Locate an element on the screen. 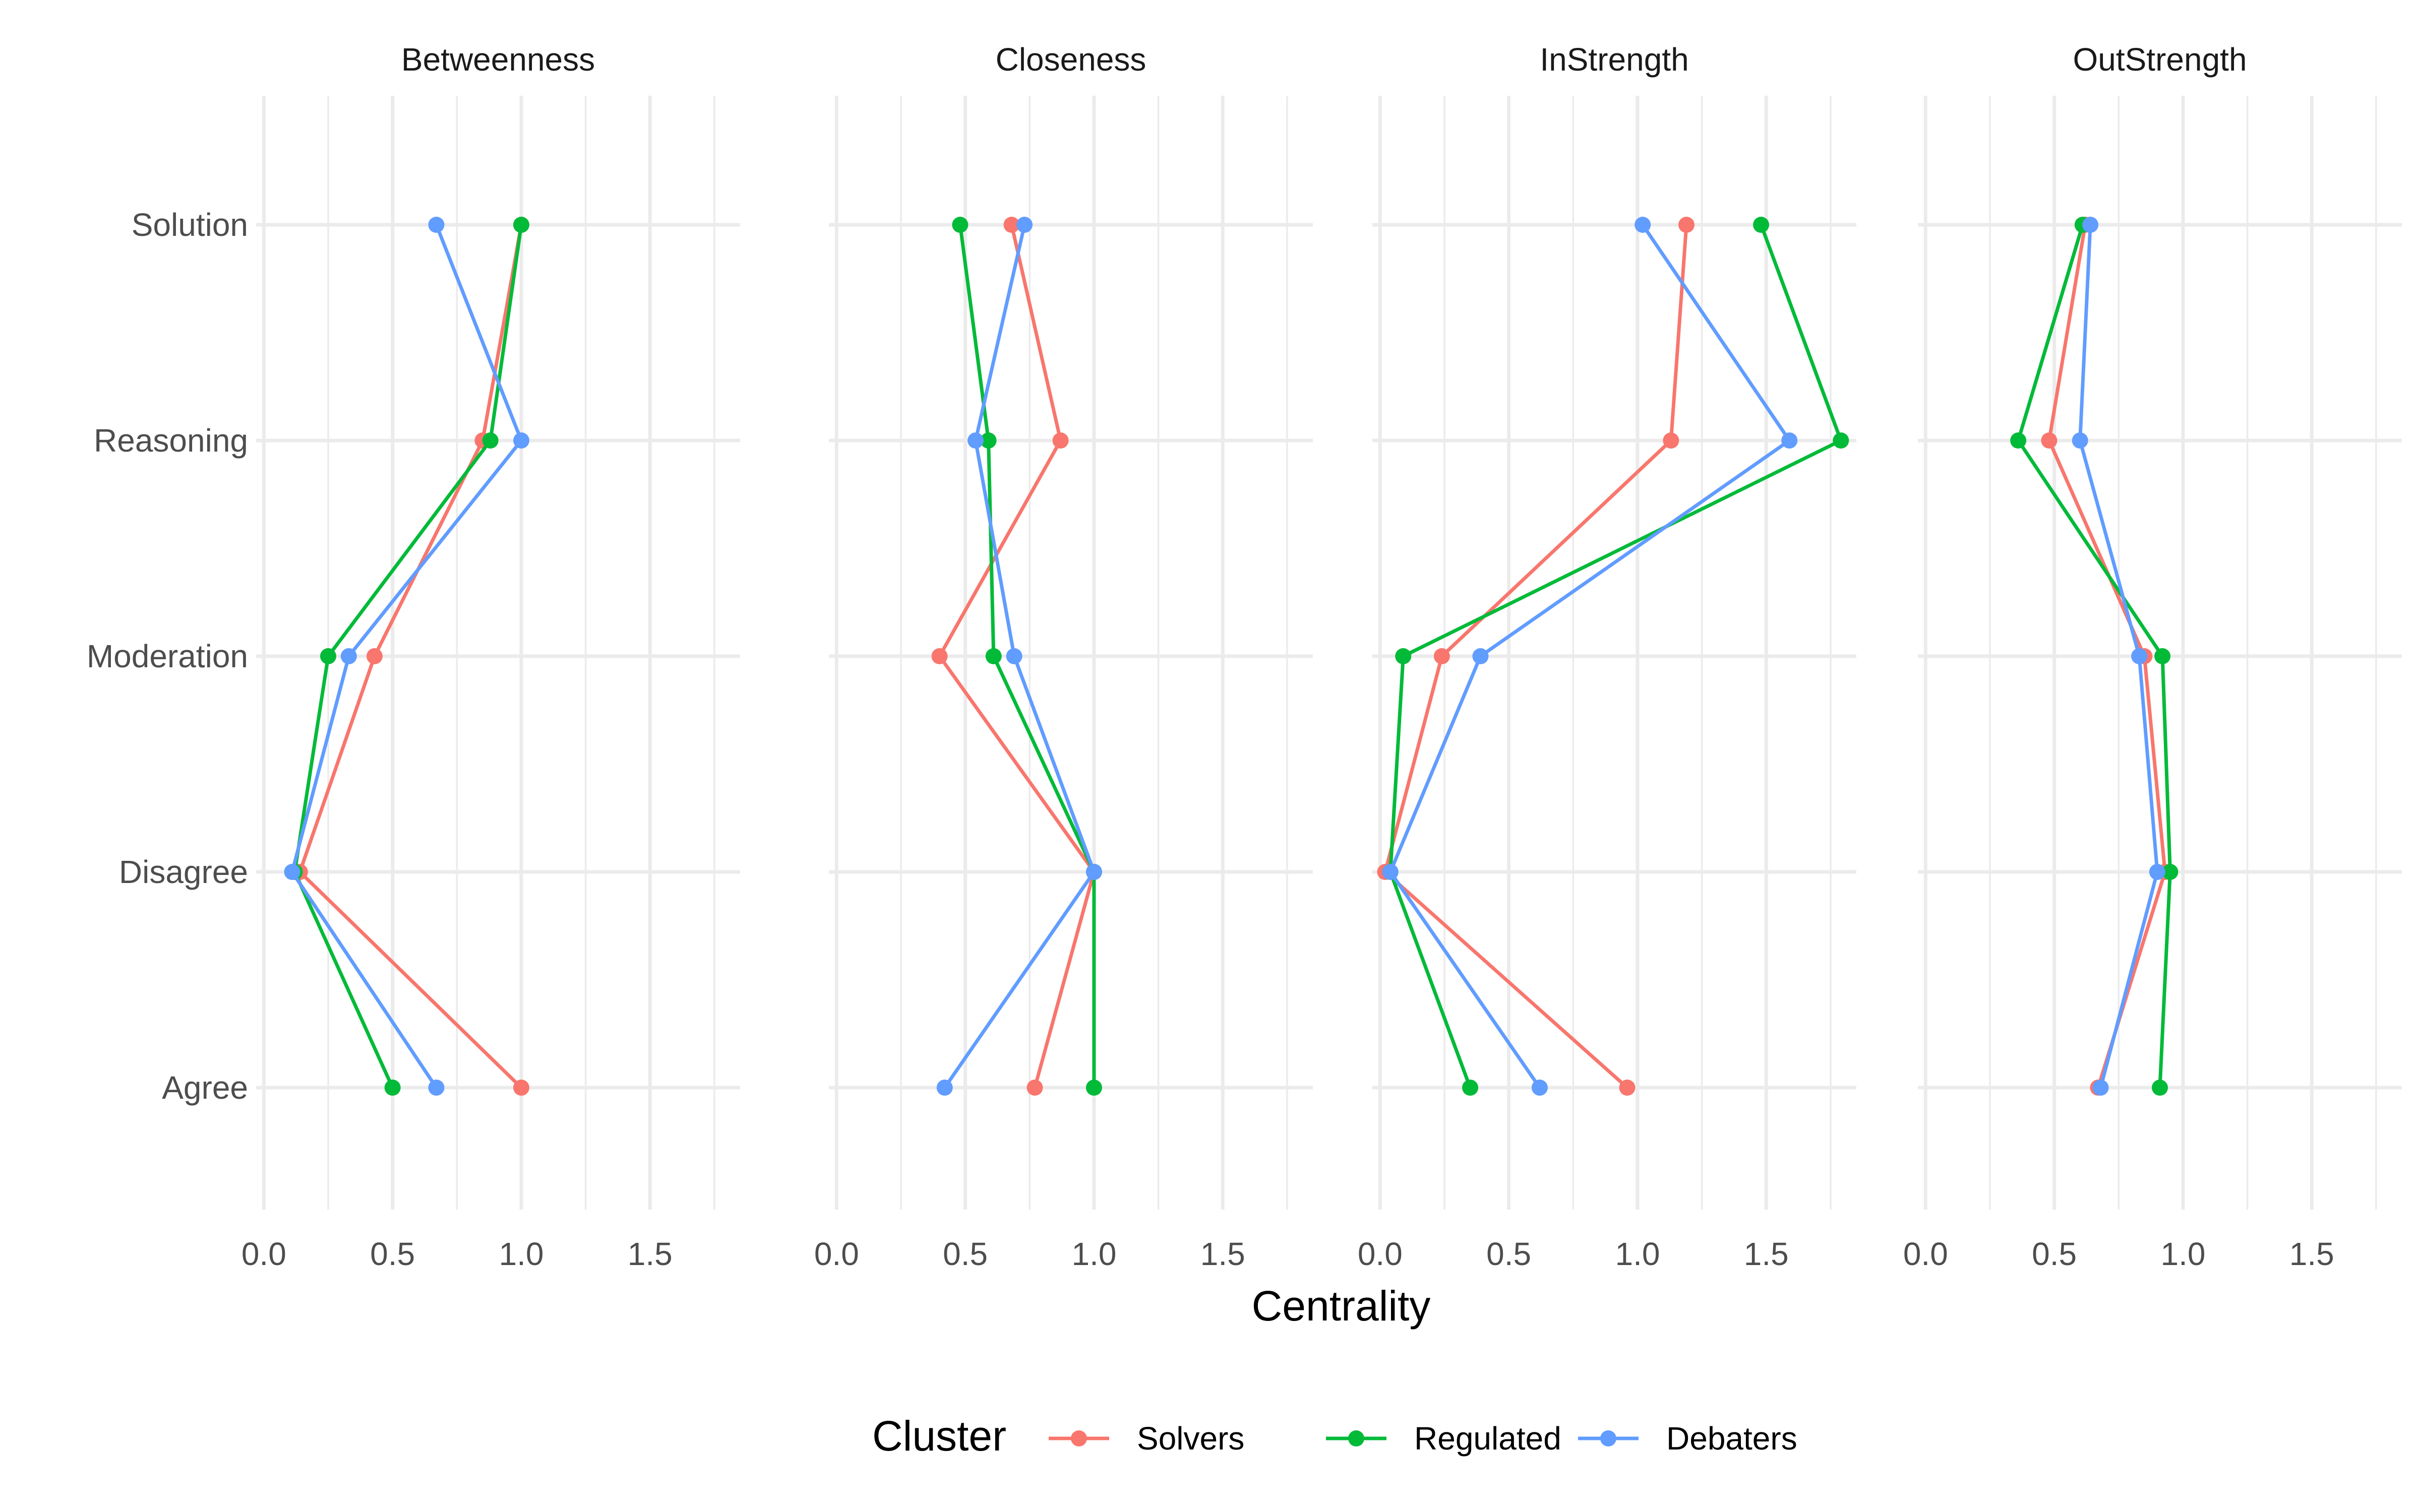 Image resolution: width=2420 pixels, height=1512 pixels. legend-item-debaters: Debaters is located at coordinates (1687, 1439).